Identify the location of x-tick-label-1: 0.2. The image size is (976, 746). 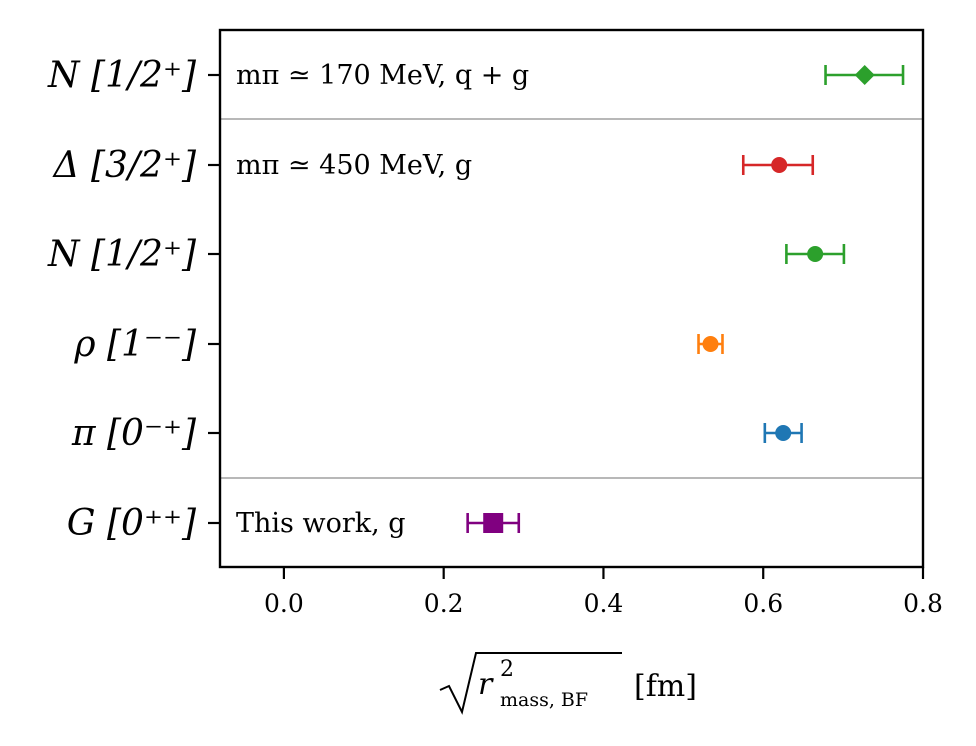
(444, 603).